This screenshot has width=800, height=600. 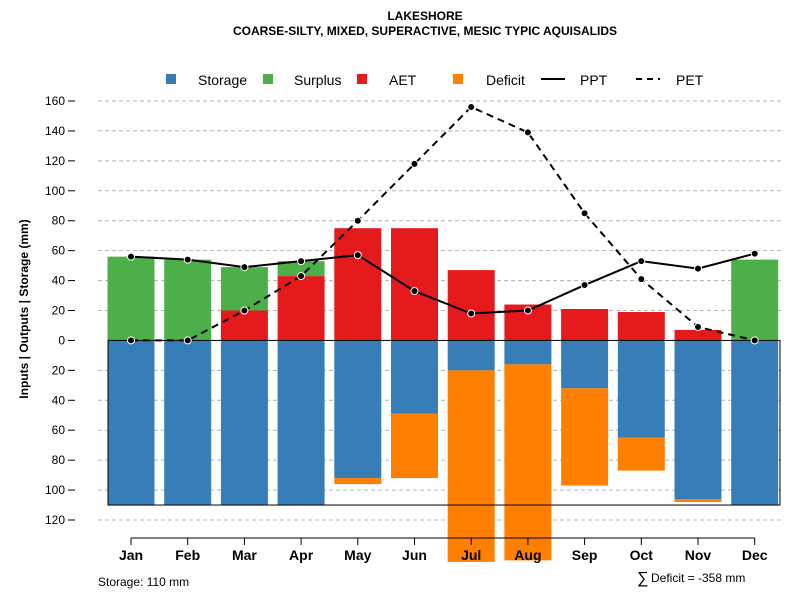 I want to click on pet-point-nov, so click(x=698, y=326).